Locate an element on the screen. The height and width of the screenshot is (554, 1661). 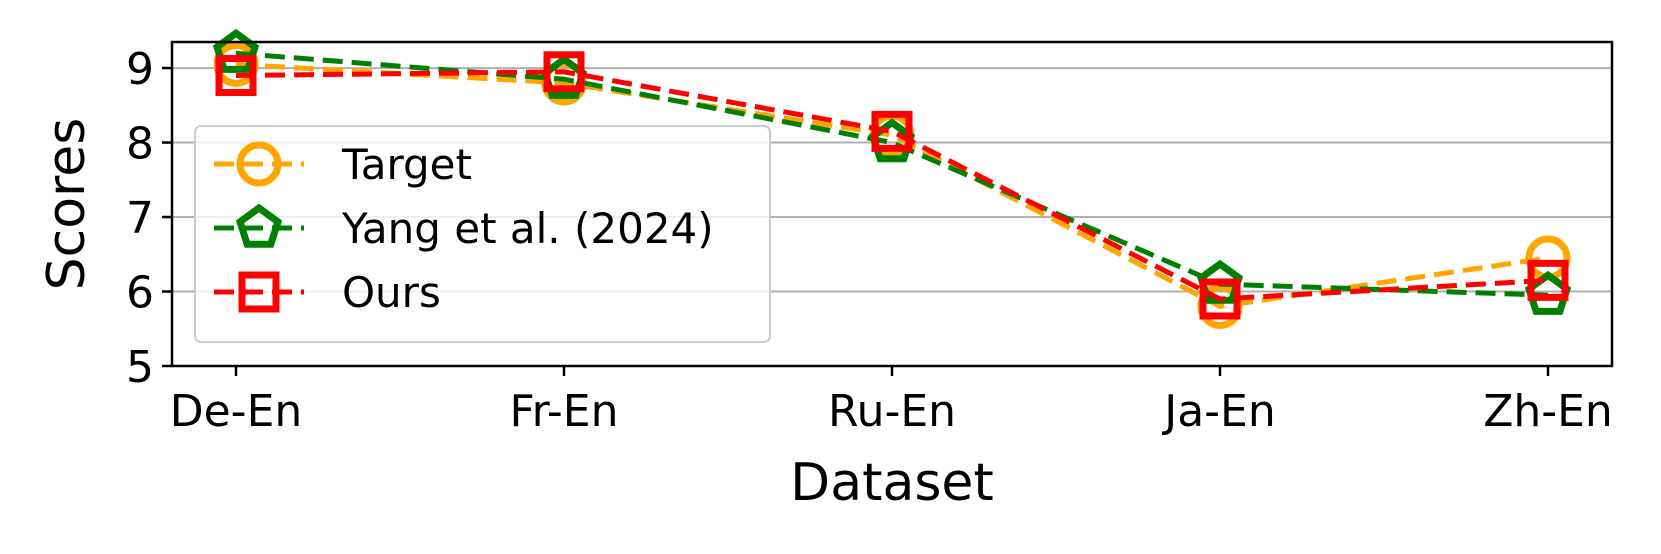
x-tick-label-ja-en: Ja-En is located at coordinates (1218, 411).